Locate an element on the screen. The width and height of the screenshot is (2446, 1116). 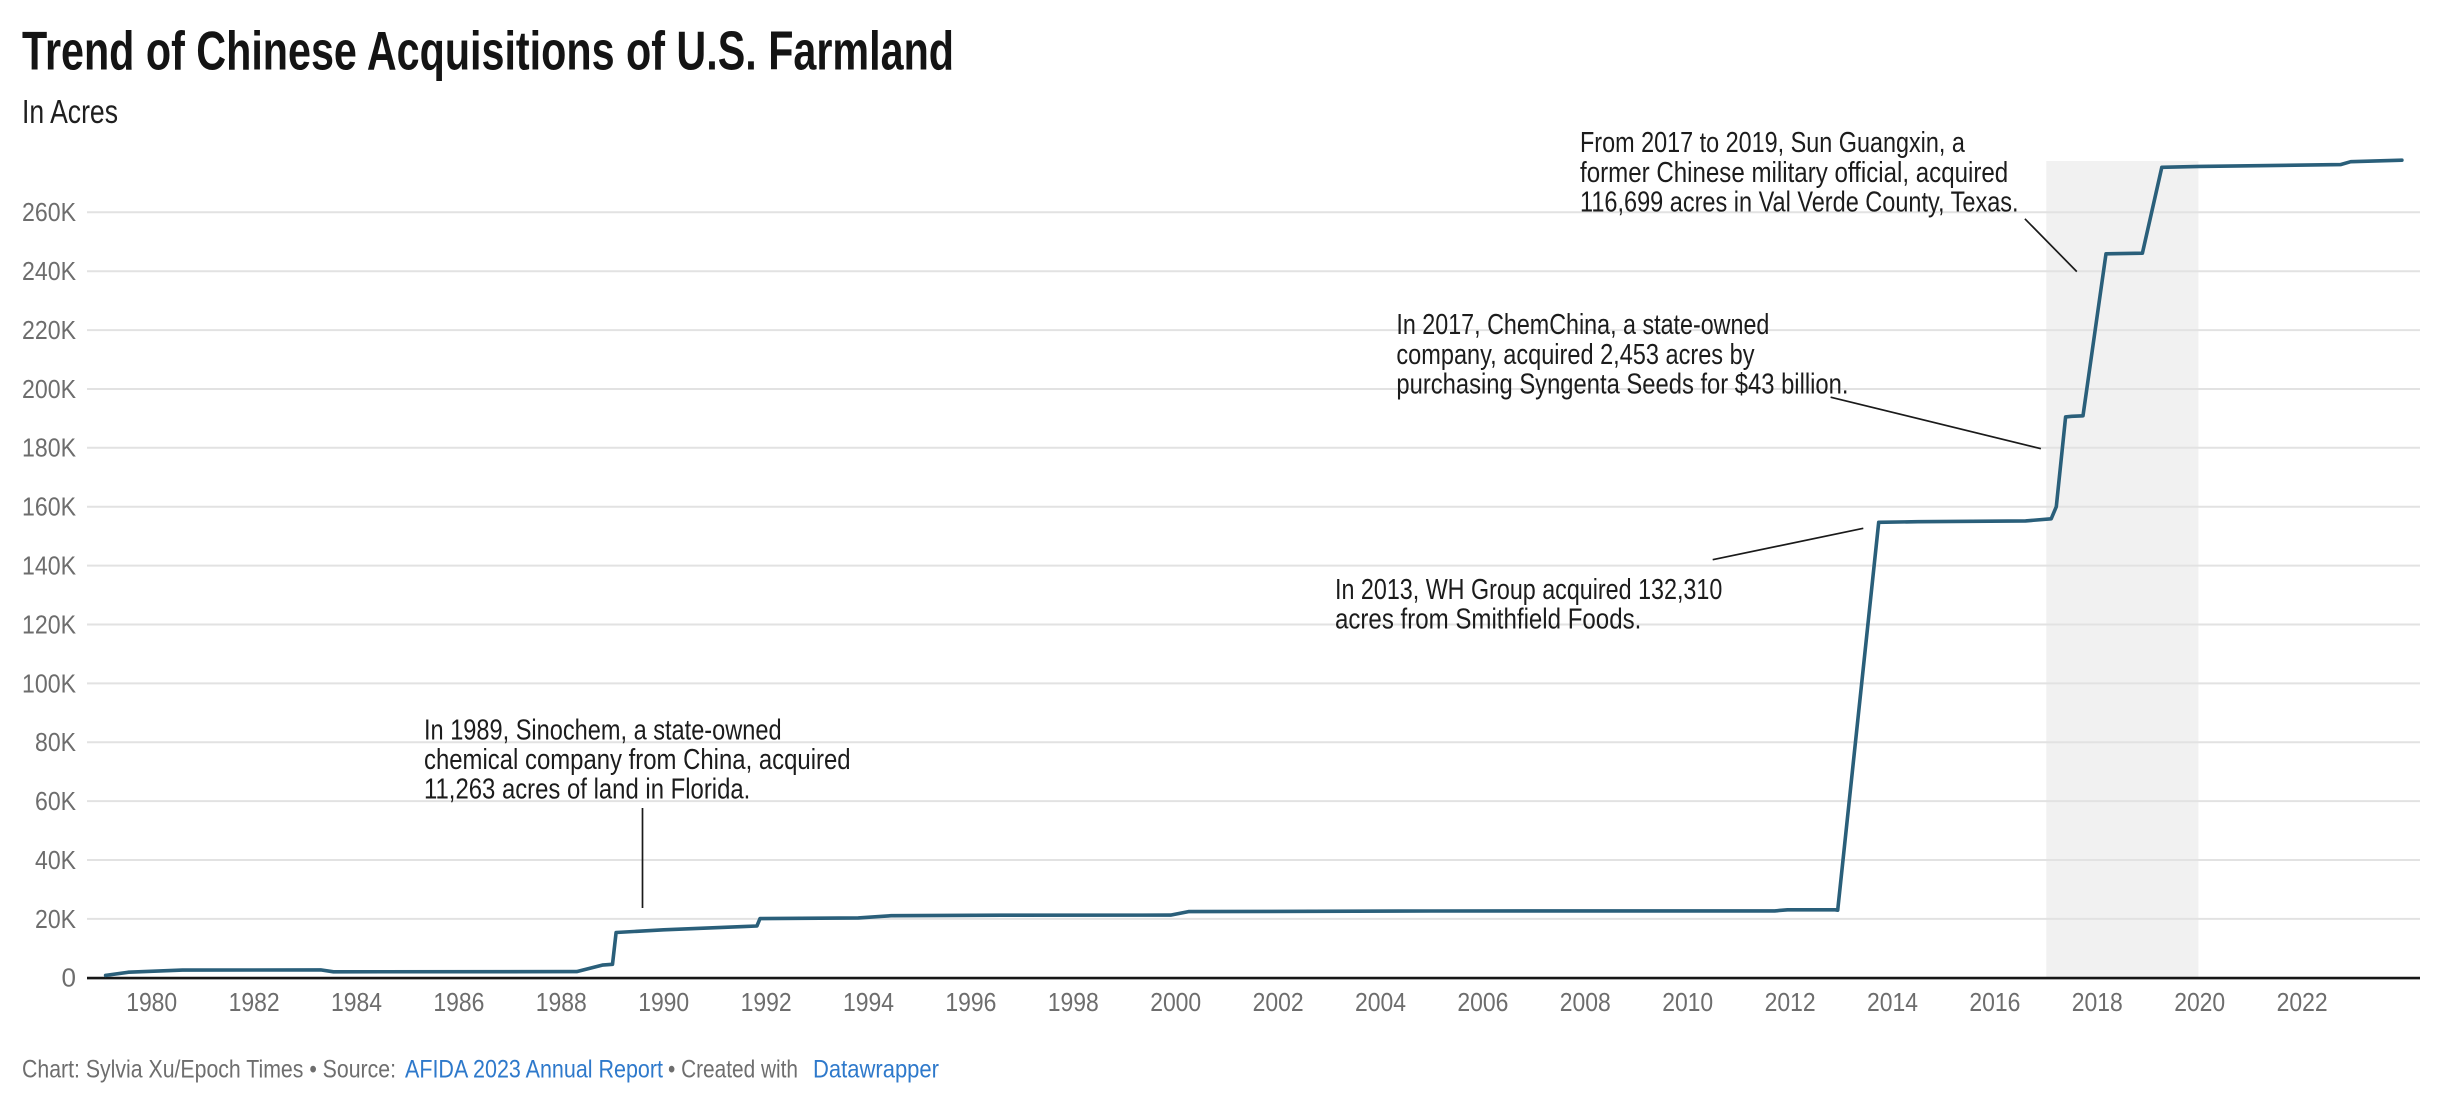
svg-text: 2016 is located at coordinates (1994, 1002).